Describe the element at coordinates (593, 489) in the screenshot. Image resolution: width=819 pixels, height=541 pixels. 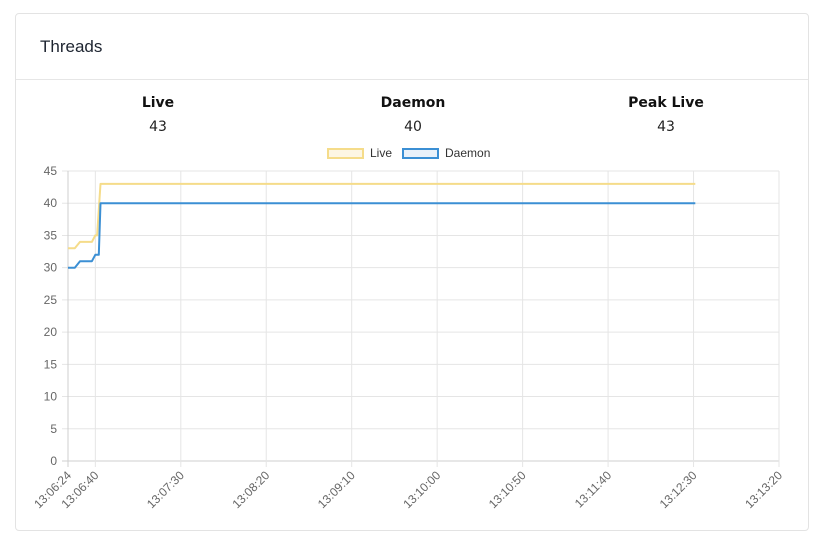
I see `x-tick-label: 13:11:40` at that location.